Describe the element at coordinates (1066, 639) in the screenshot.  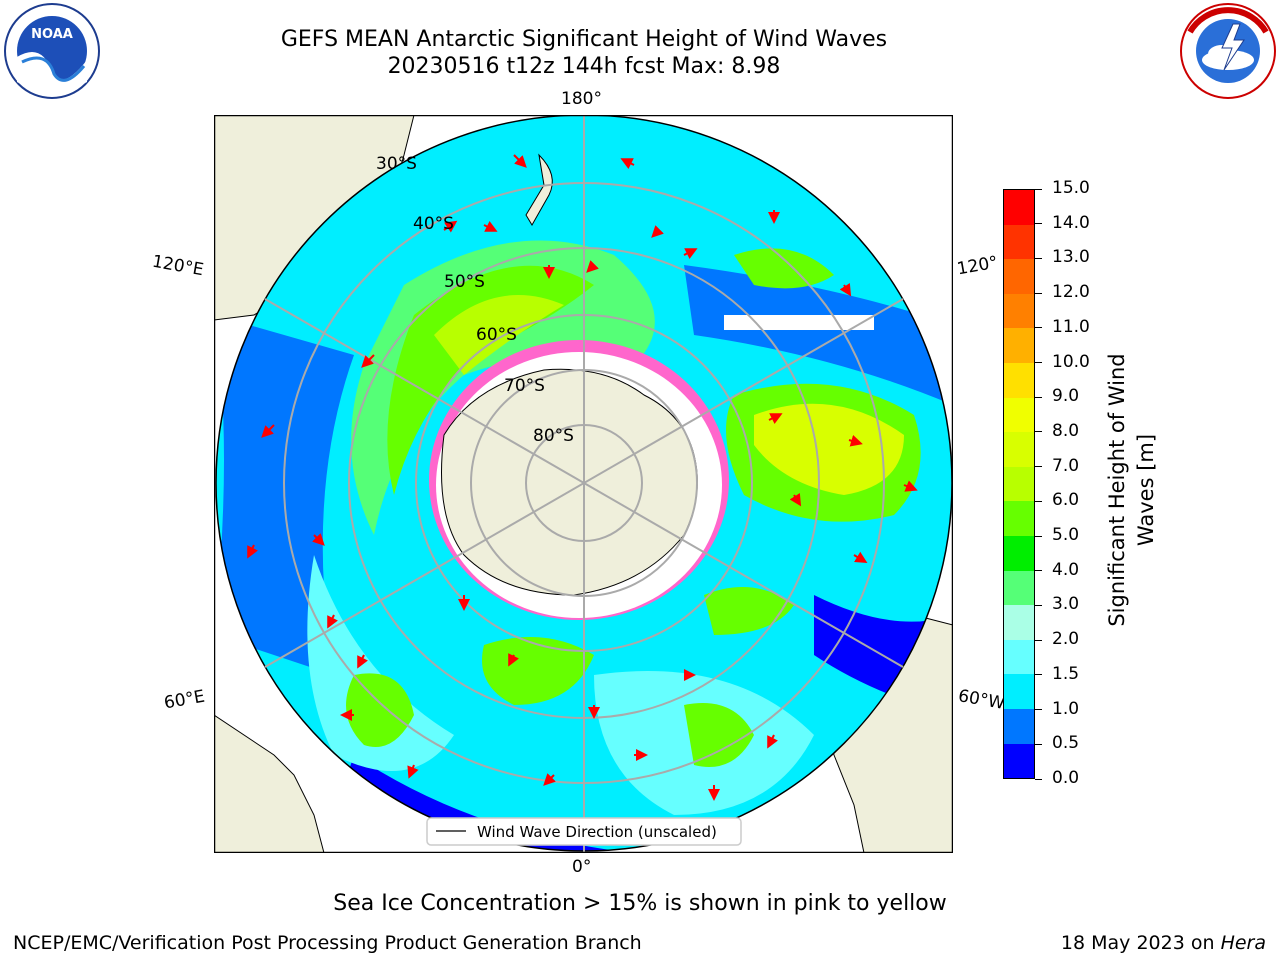
I see `colorbar-tick-label: 2.0` at that location.